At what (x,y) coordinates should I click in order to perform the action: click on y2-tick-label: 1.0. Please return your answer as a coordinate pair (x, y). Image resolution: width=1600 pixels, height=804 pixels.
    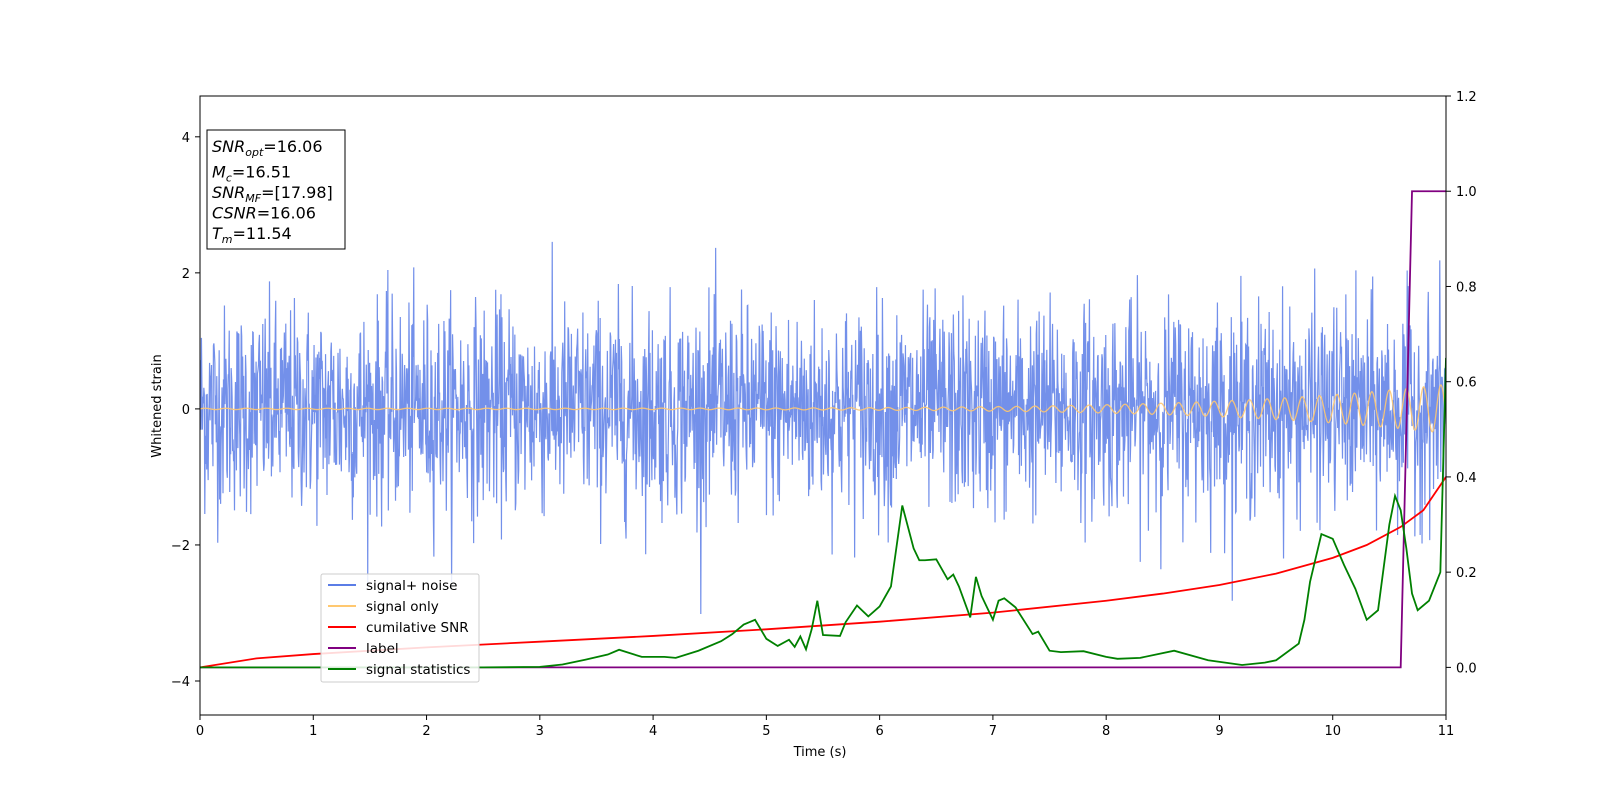
    Looking at the image, I should click on (1466, 192).